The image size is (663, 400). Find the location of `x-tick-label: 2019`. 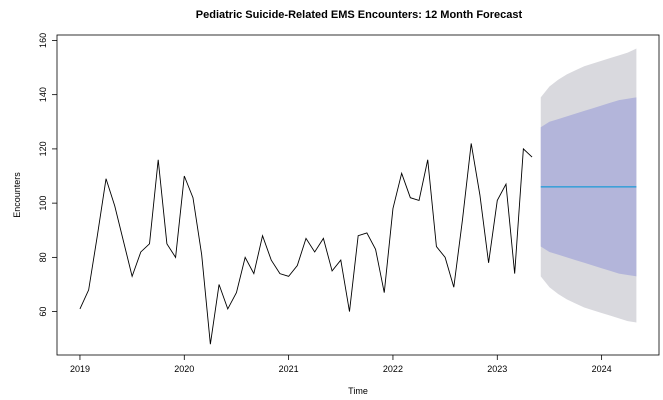

x-tick-label: 2019 is located at coordinates (80, 369).